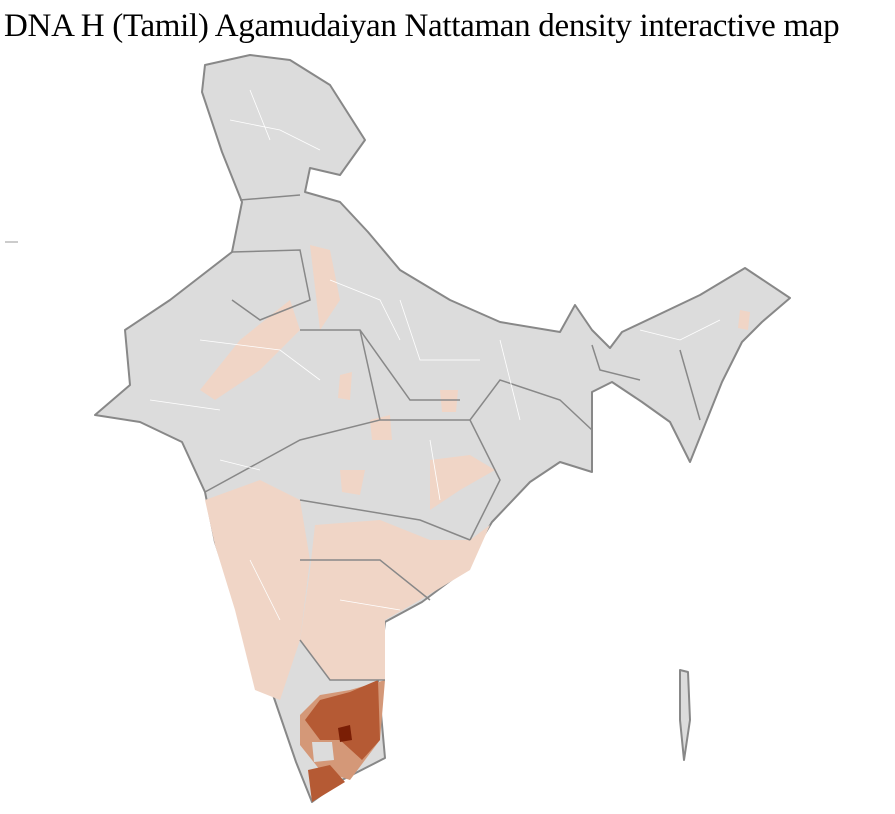 The height and width of the screenshot is (814, 895). What do you see at coordinates (685, 715) in the screenshot?
I see `andaman-islands` at bounding box center [685, 715].